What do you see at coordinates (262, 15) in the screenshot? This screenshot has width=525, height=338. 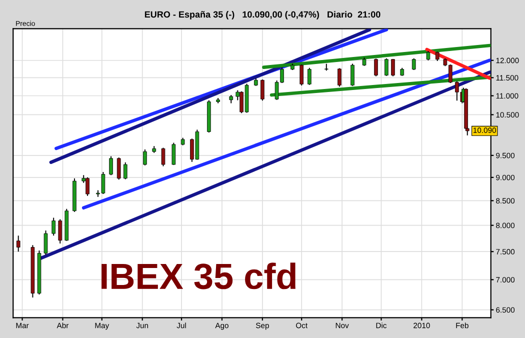 I see `chart-title: EURO - España 35 (-) 10.090,00 (-0,47%) Diario 21:00` at bounding box center [262, 15].